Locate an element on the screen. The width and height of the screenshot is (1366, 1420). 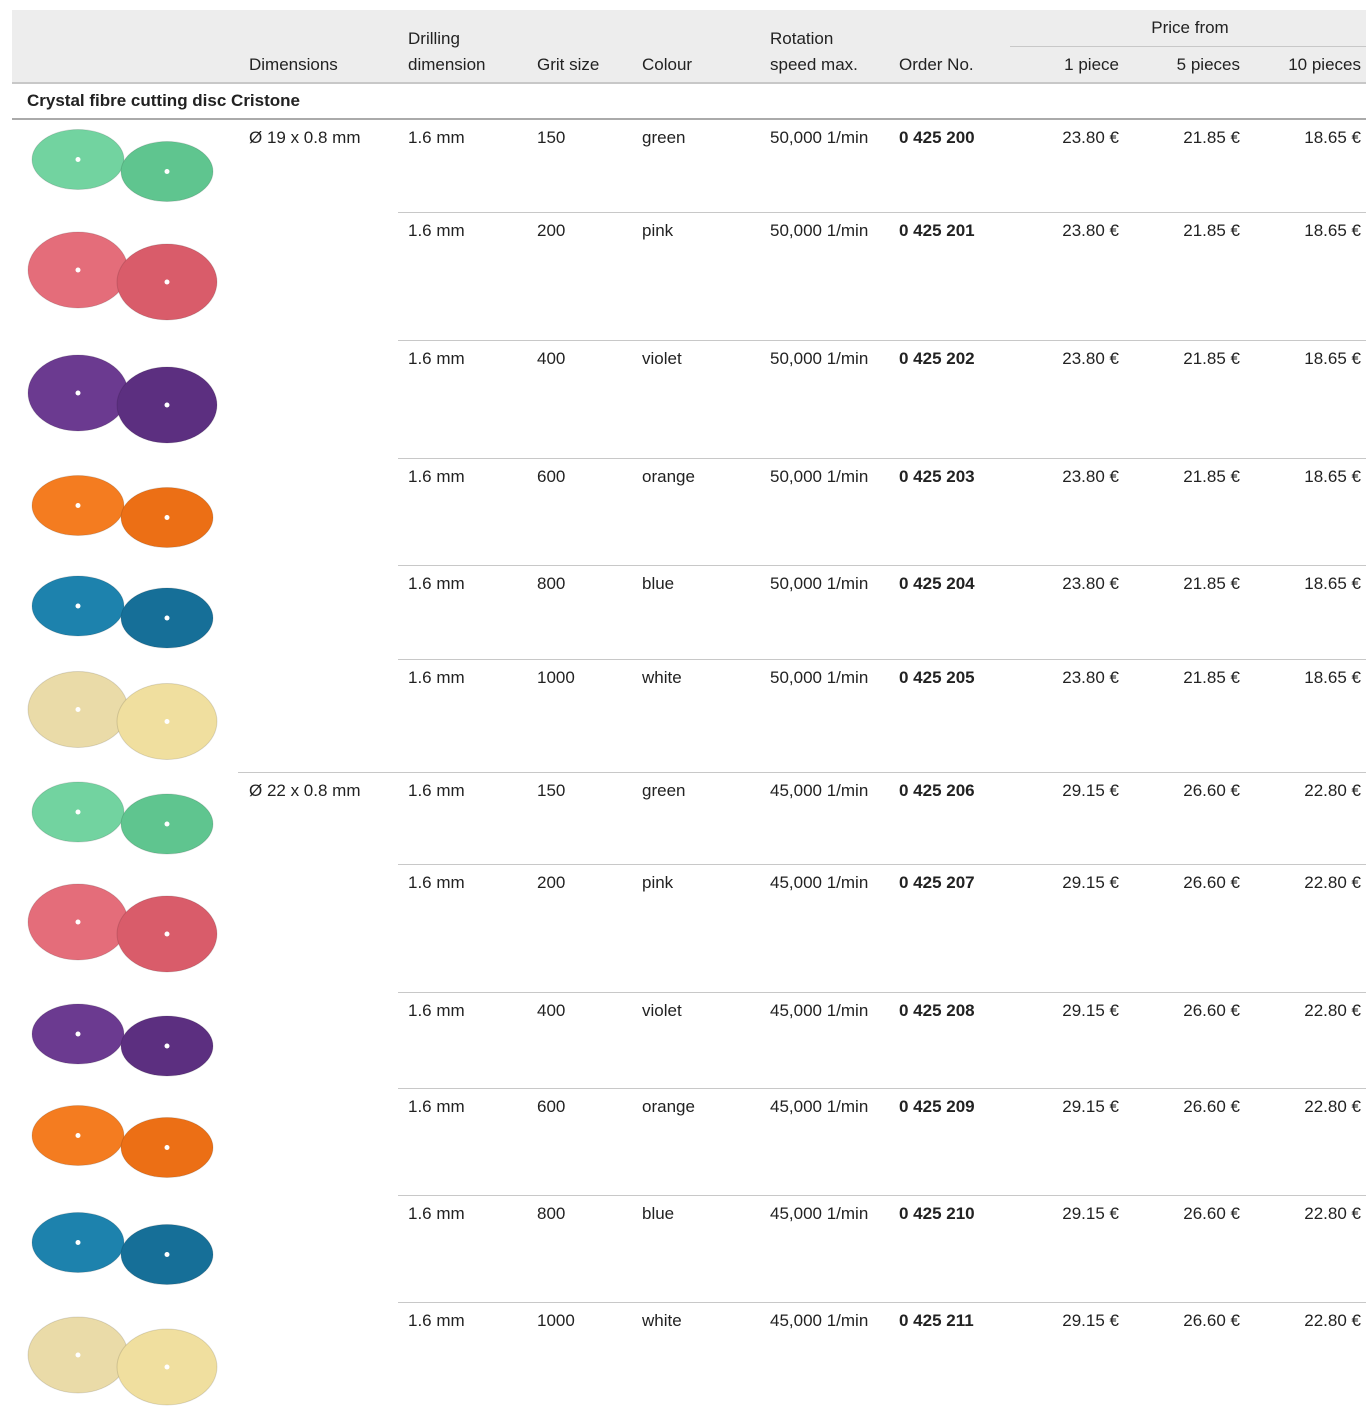
cell: 600 is located at coordinates (551, 1106).